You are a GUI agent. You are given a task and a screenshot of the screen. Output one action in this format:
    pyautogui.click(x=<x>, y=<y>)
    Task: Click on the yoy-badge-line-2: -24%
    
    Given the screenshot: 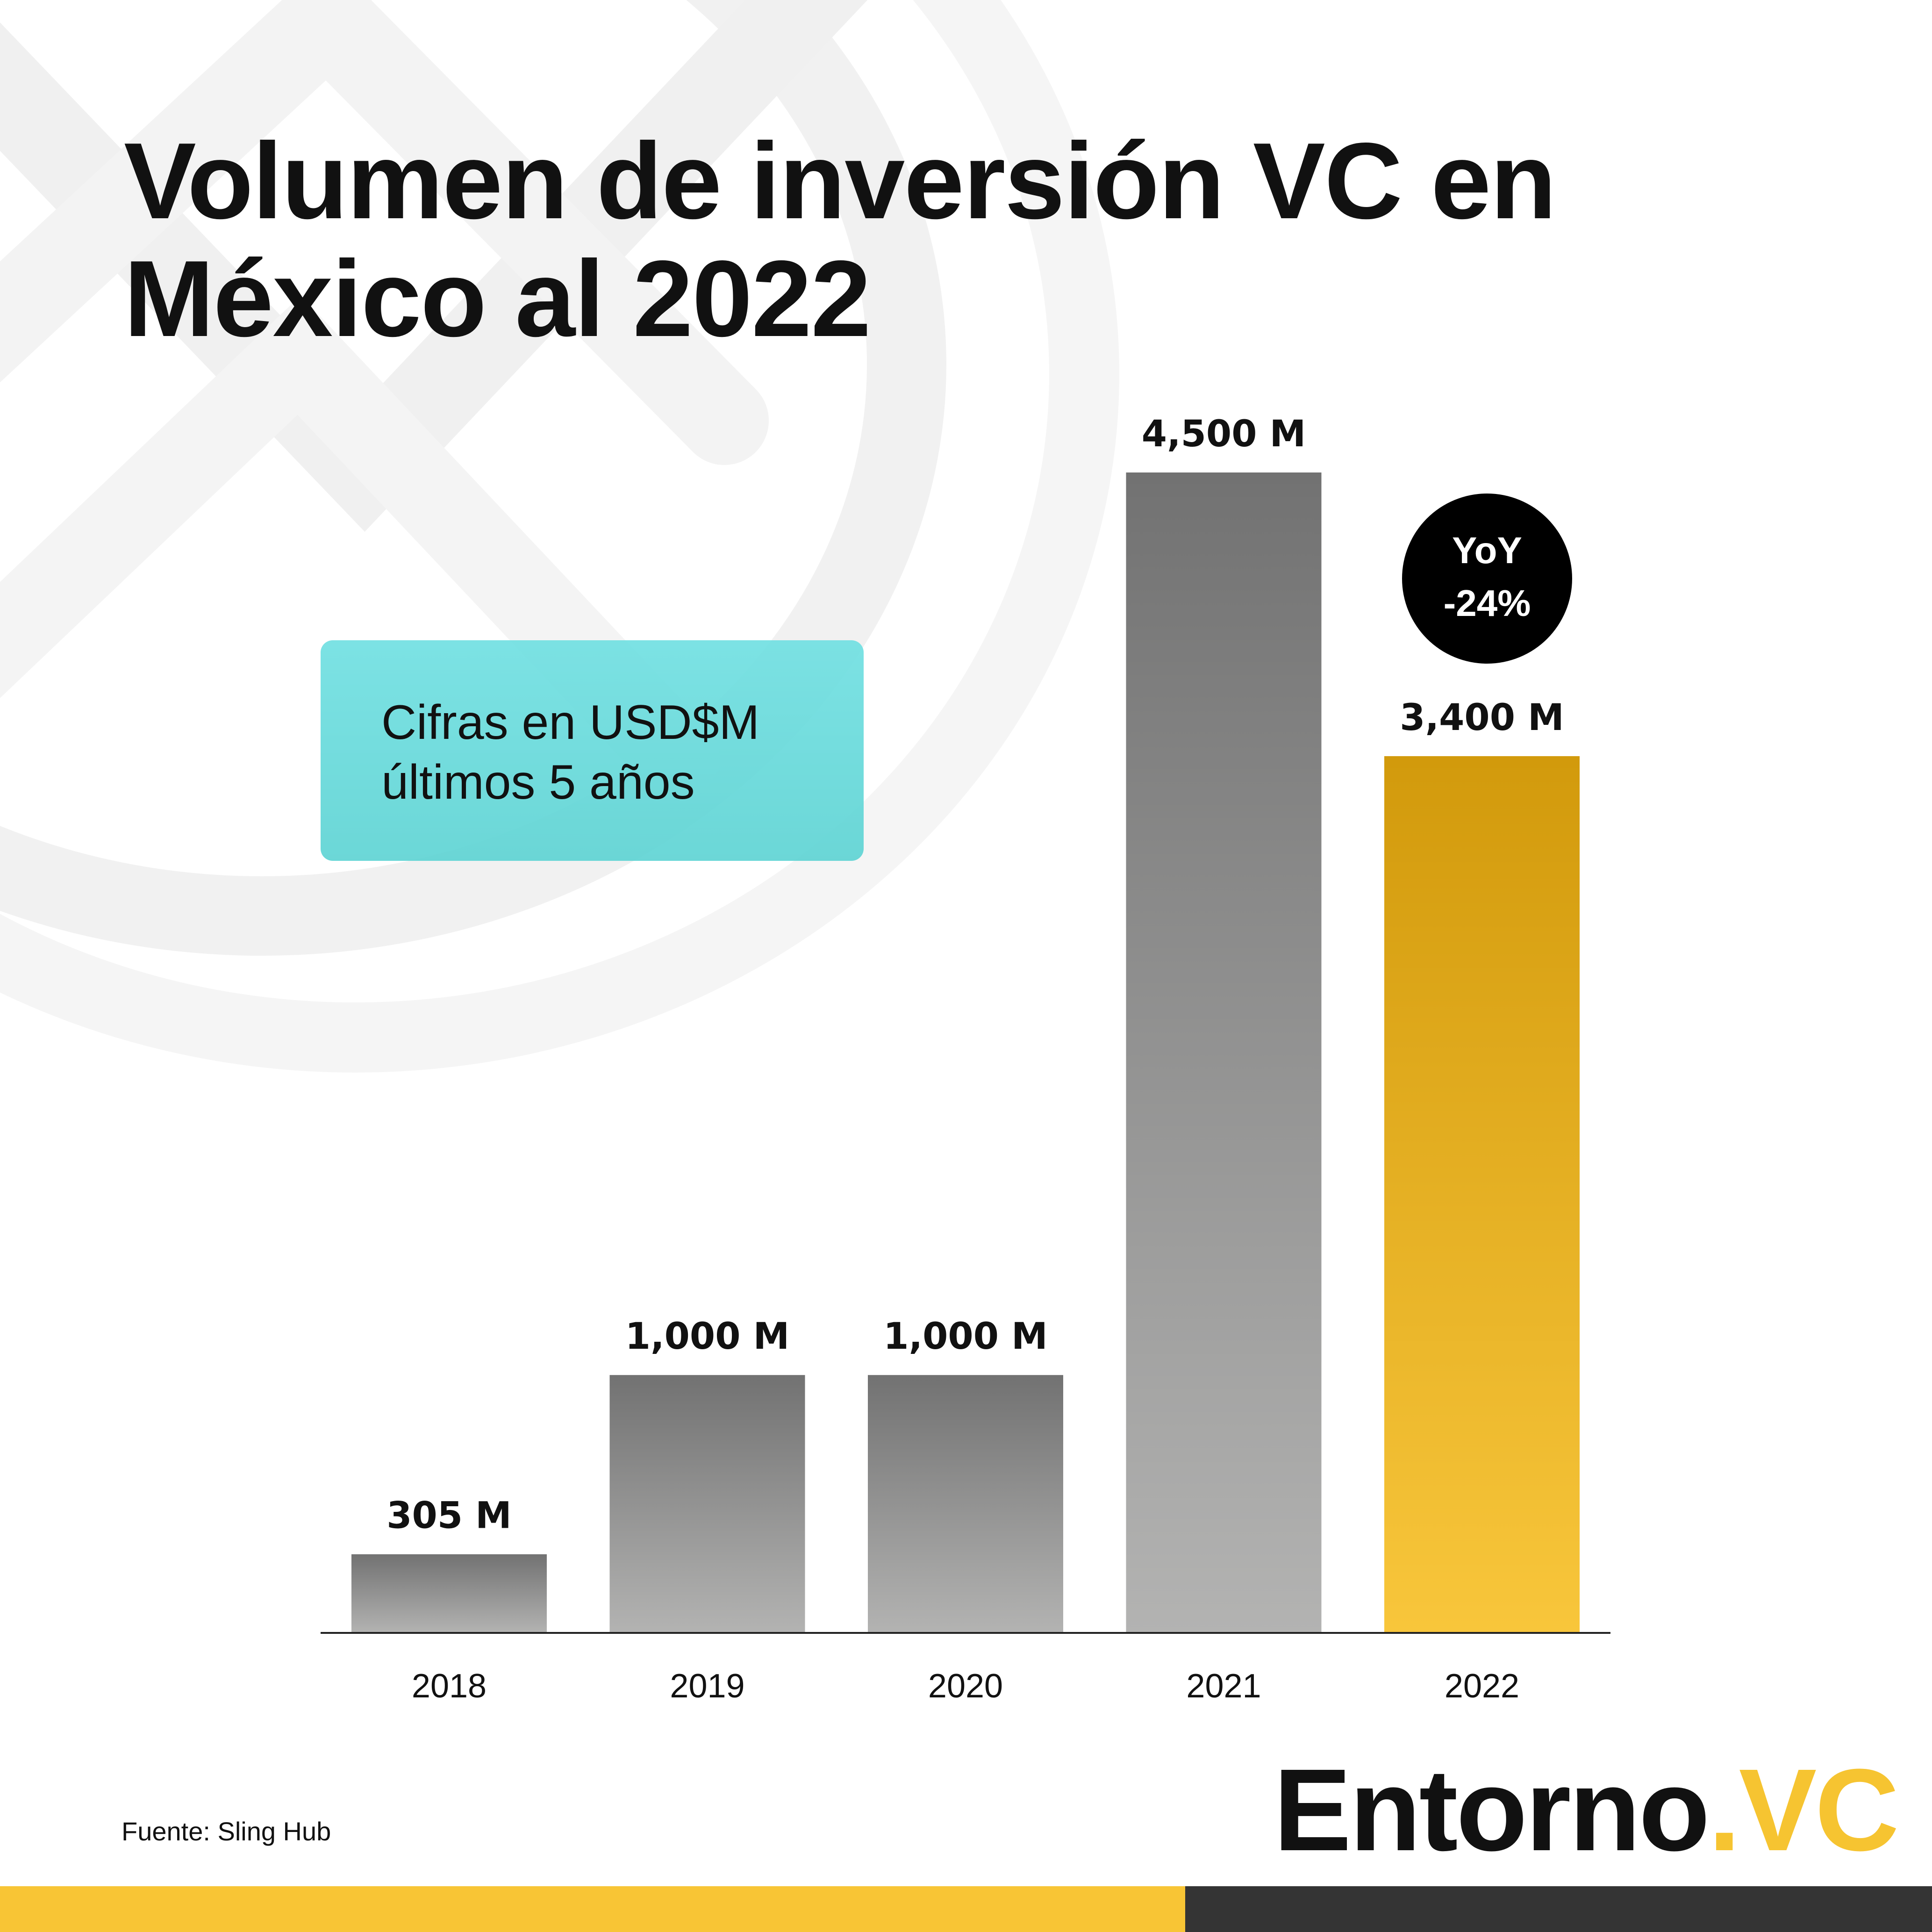 What is the action you would take?
    pyautogui.click(x=1487, y=603)
    